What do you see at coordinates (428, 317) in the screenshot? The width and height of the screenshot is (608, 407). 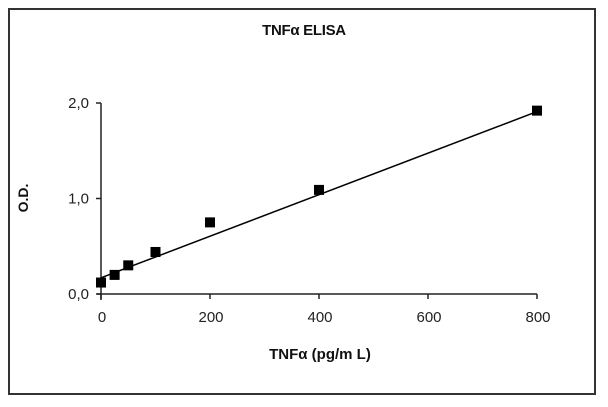 I see `x-tick-label: 600` at bounding box center [428, 317].